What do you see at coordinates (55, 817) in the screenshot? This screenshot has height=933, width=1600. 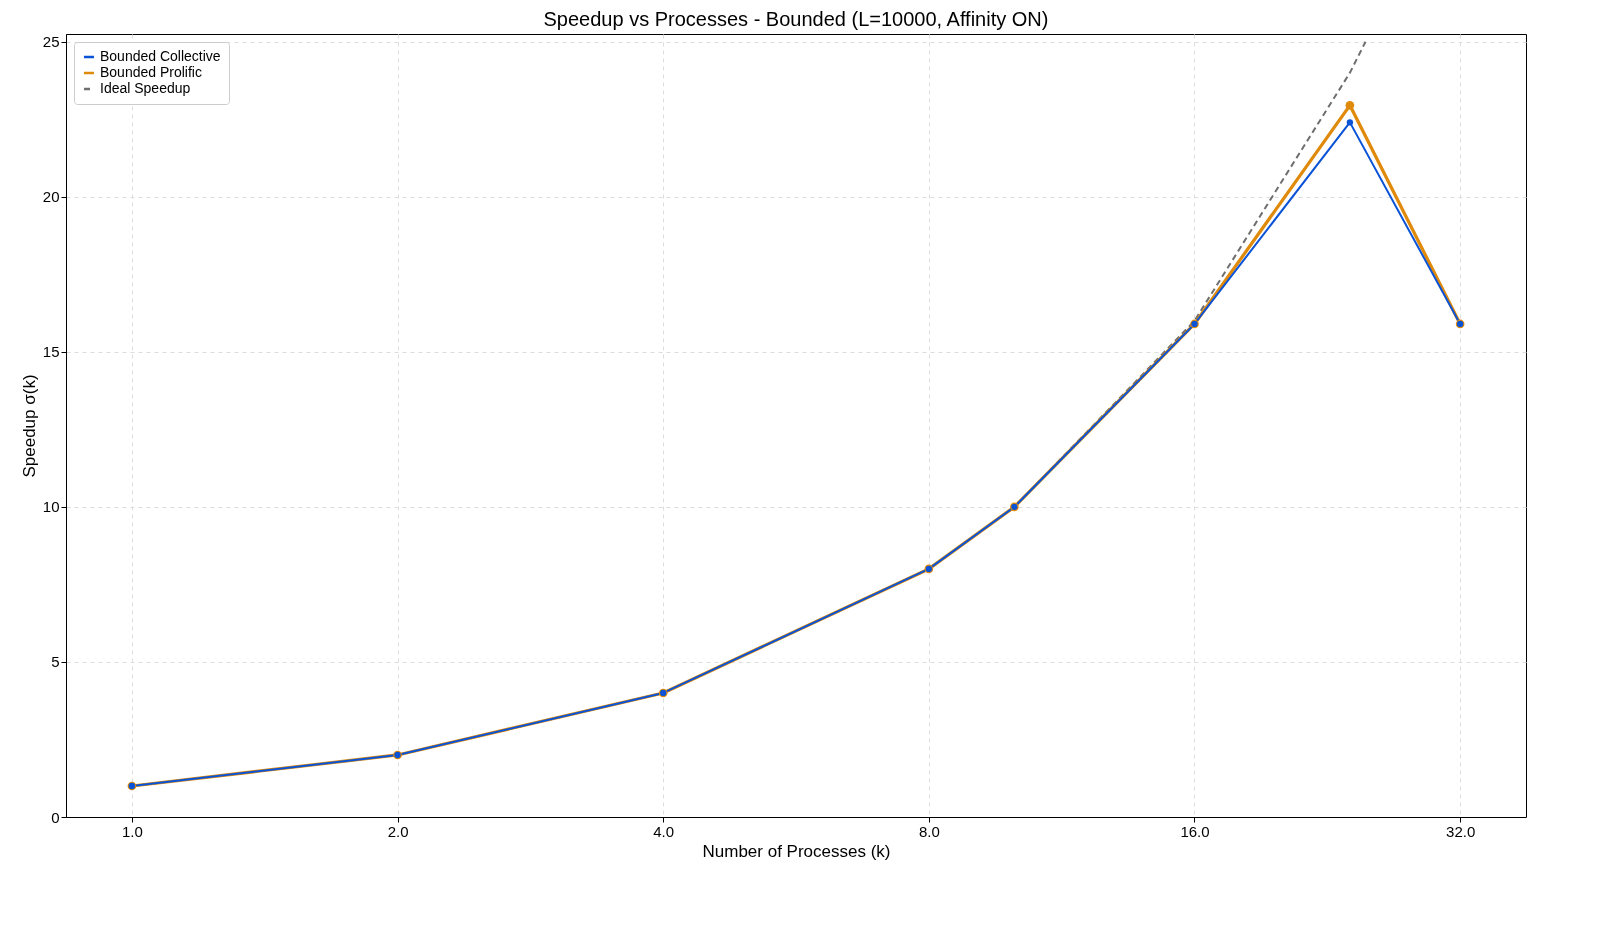 I see `y-tick-label: 0` at bounding box center [55, 817].